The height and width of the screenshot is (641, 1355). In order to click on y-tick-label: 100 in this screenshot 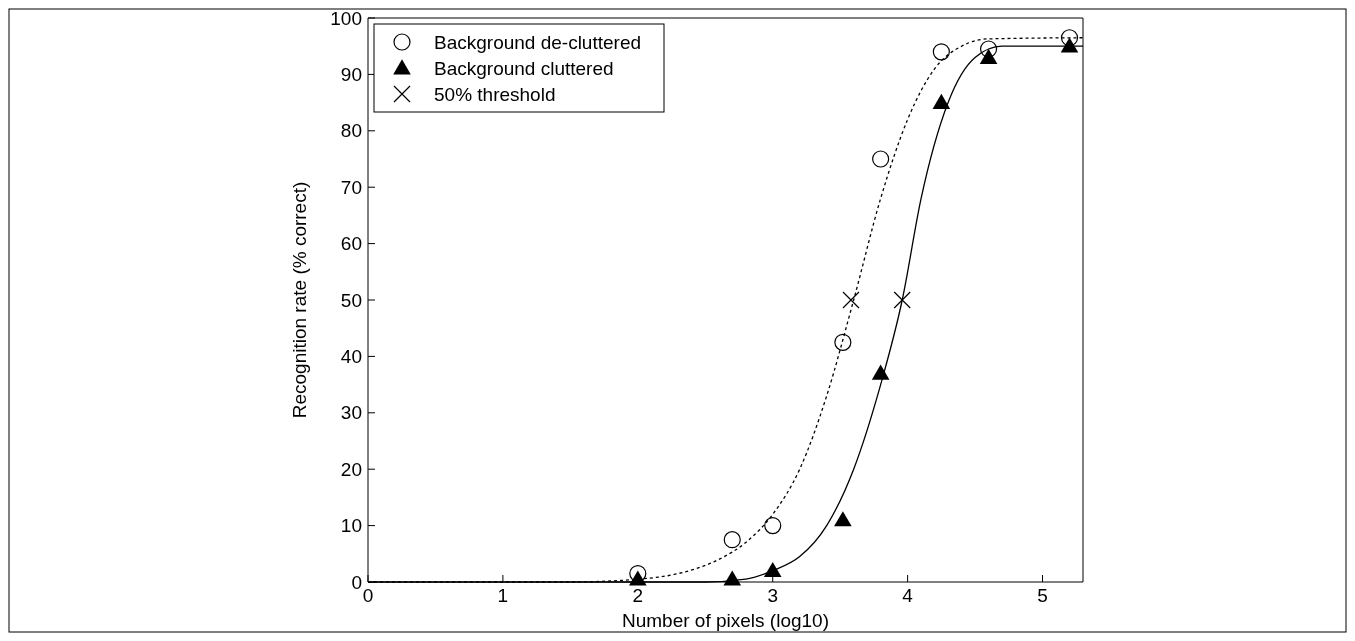, I will do `click(346, 18)`.